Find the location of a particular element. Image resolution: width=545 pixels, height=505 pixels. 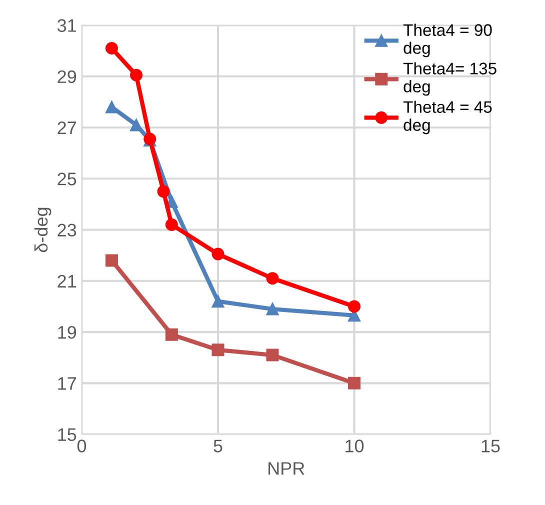

y-tick-label: 15 is located at coordinates (67, 435).